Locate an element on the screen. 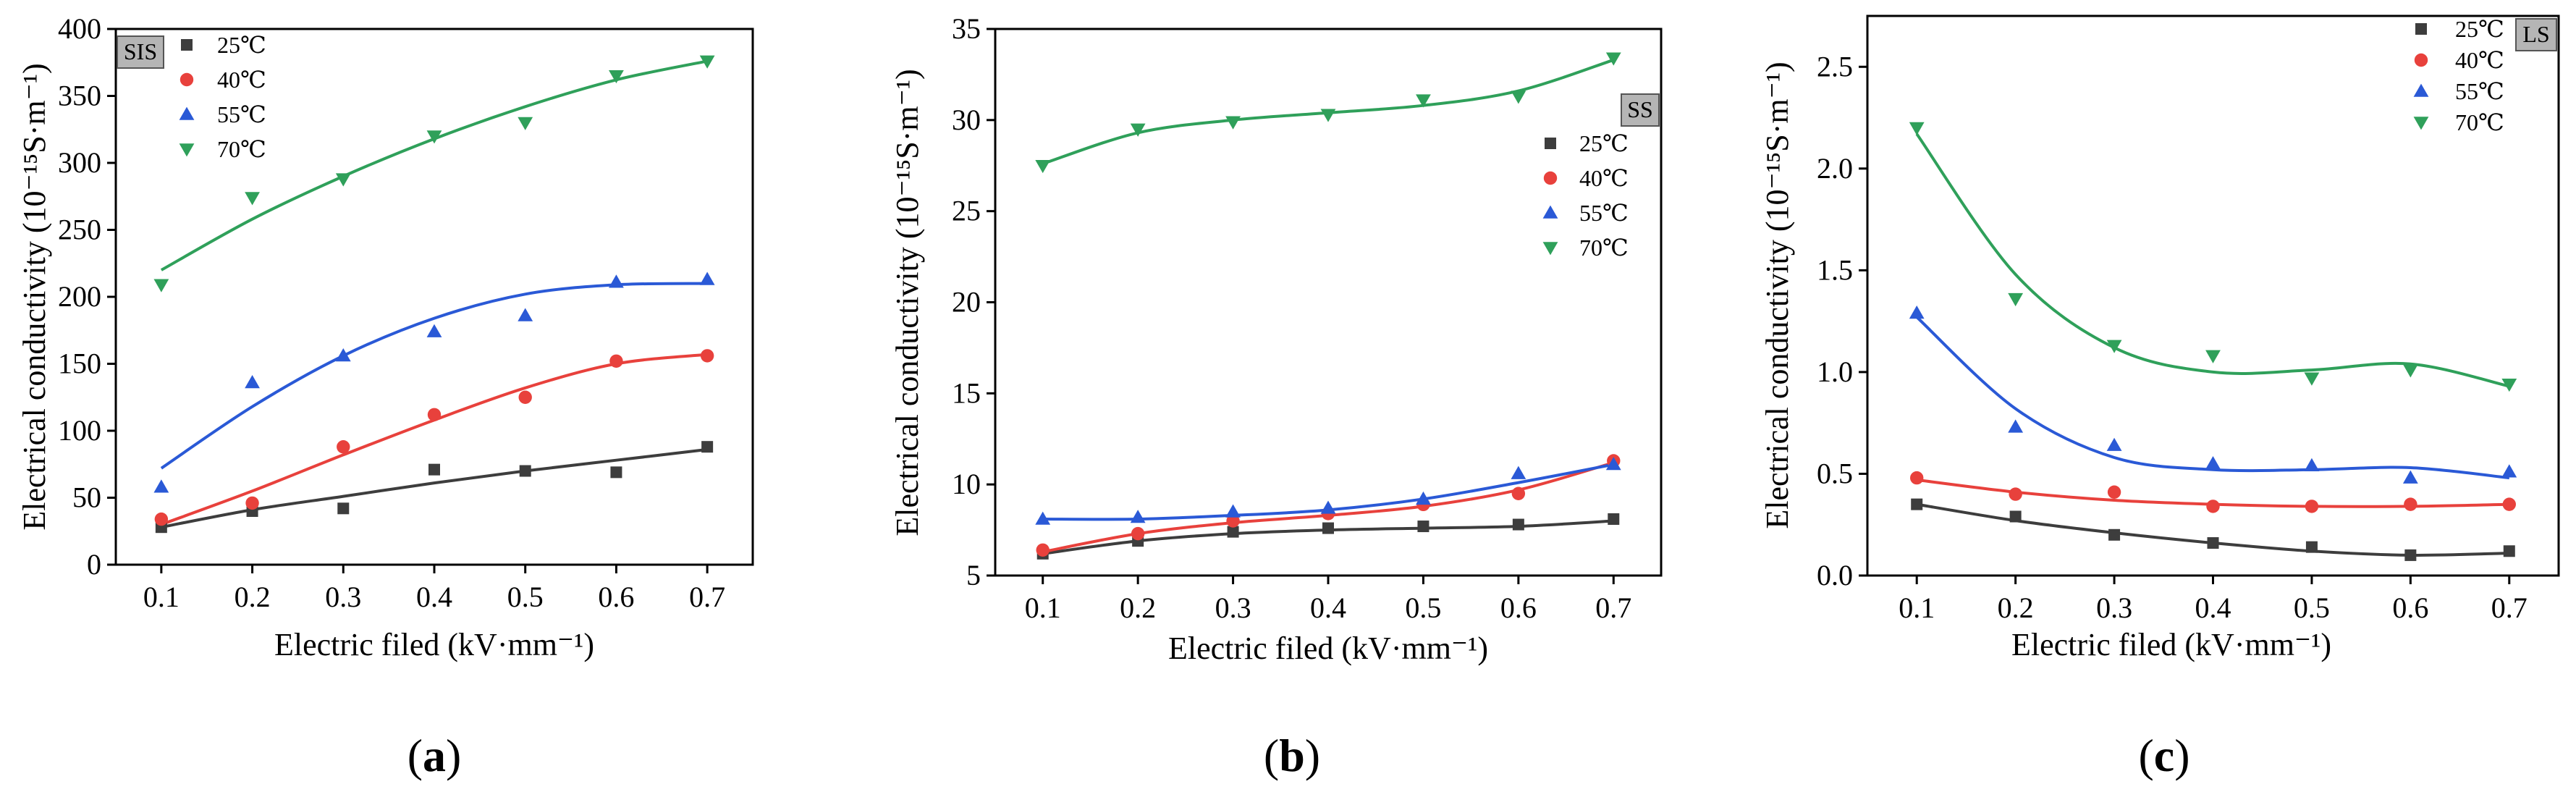 The width and height of the screenshot is (2576, 792). y-tick-label: 150 is located at coordinates (79, 363).